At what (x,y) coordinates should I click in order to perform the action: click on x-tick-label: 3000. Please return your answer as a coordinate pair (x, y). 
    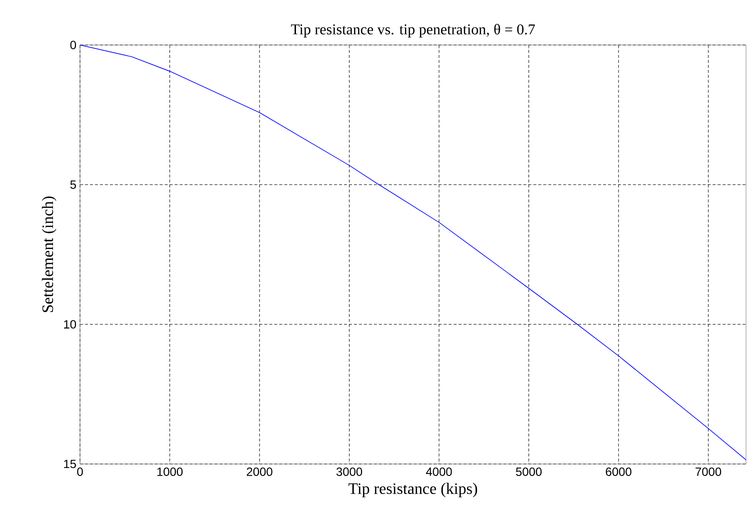
    Looking at the image, I should click on (349, 472).